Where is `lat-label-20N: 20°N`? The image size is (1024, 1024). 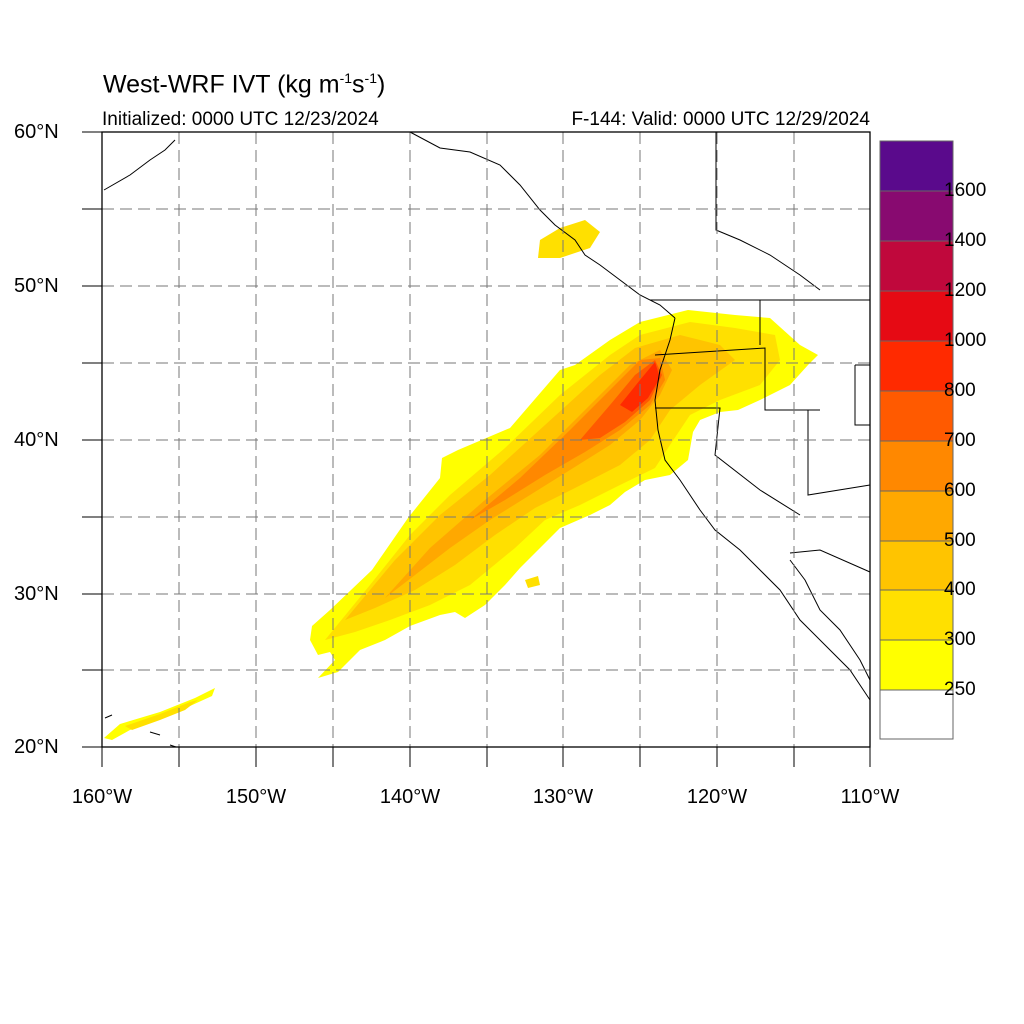 lat-label-20N: 20°N is located at coordinates (36, 747).